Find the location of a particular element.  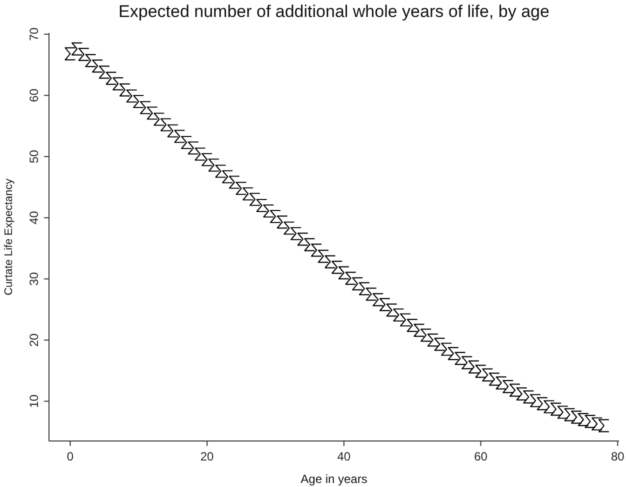

y-tick-label: 60 is located at coordinates (34, 95).